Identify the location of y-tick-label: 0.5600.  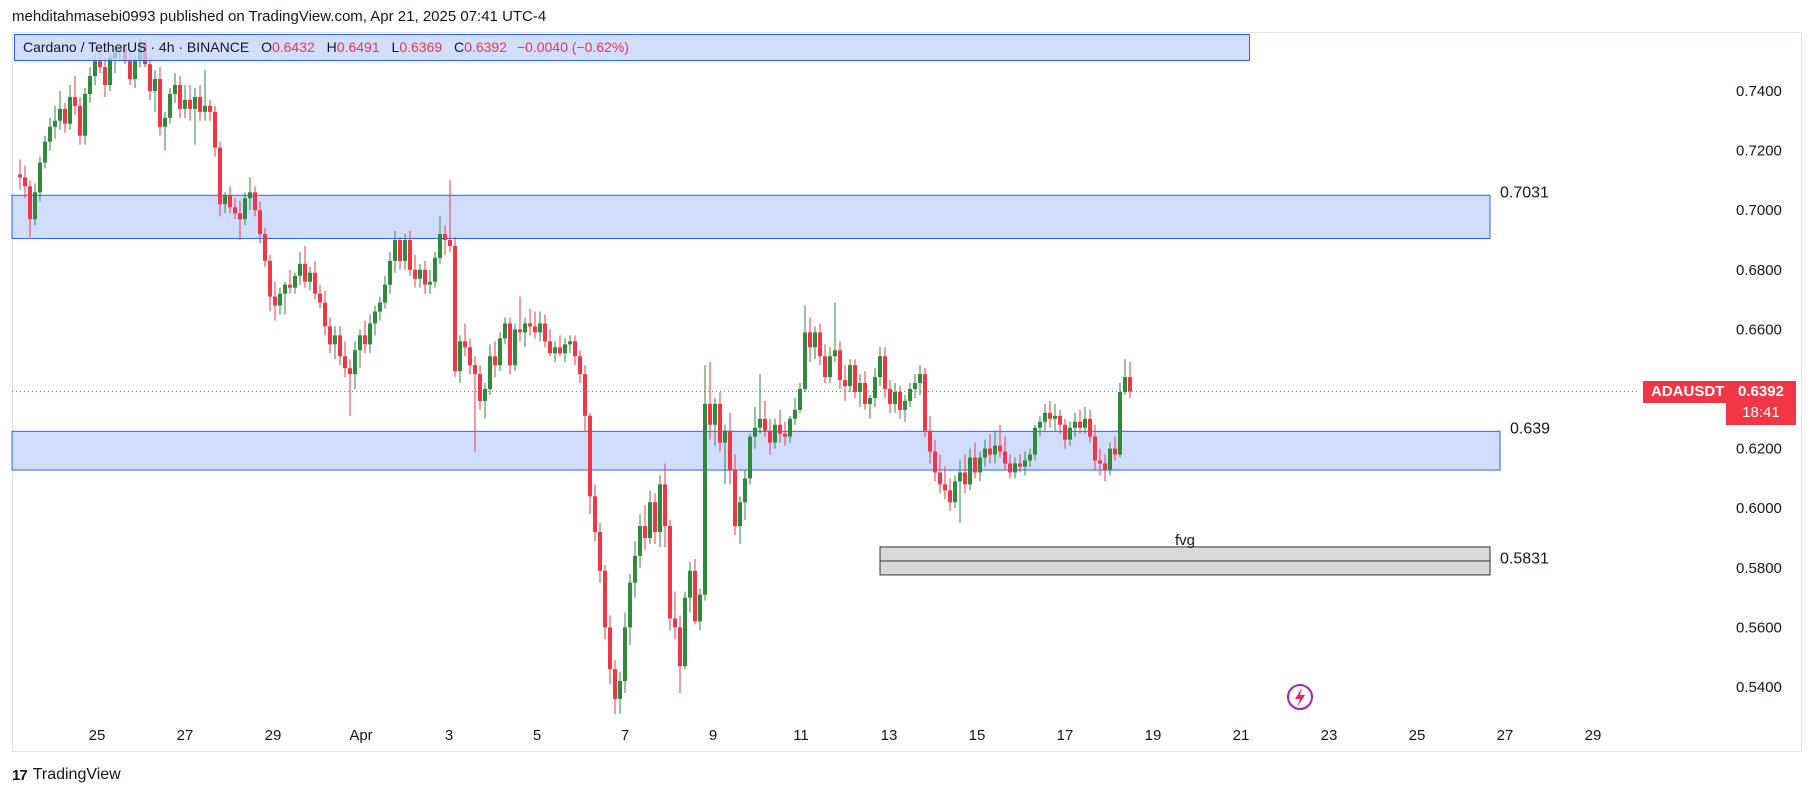
(1759, 627).